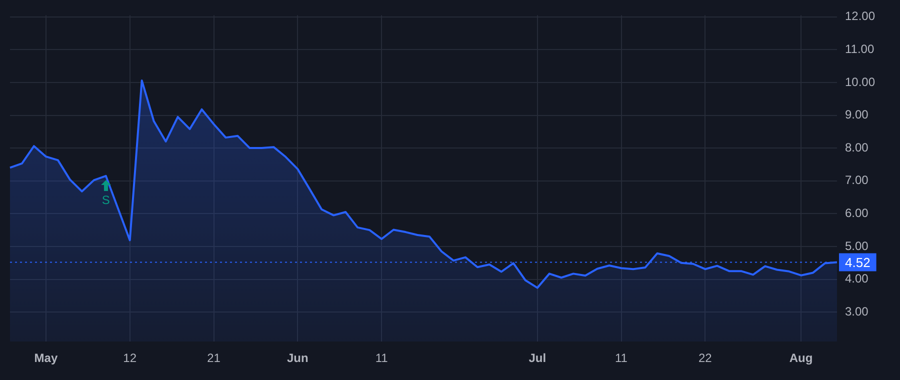 The width and height of the screenshot is (900, 380). Describe the element at coordinates (857, 213) in the screenshot. I see `y-tick-label: 6.00` at that location.